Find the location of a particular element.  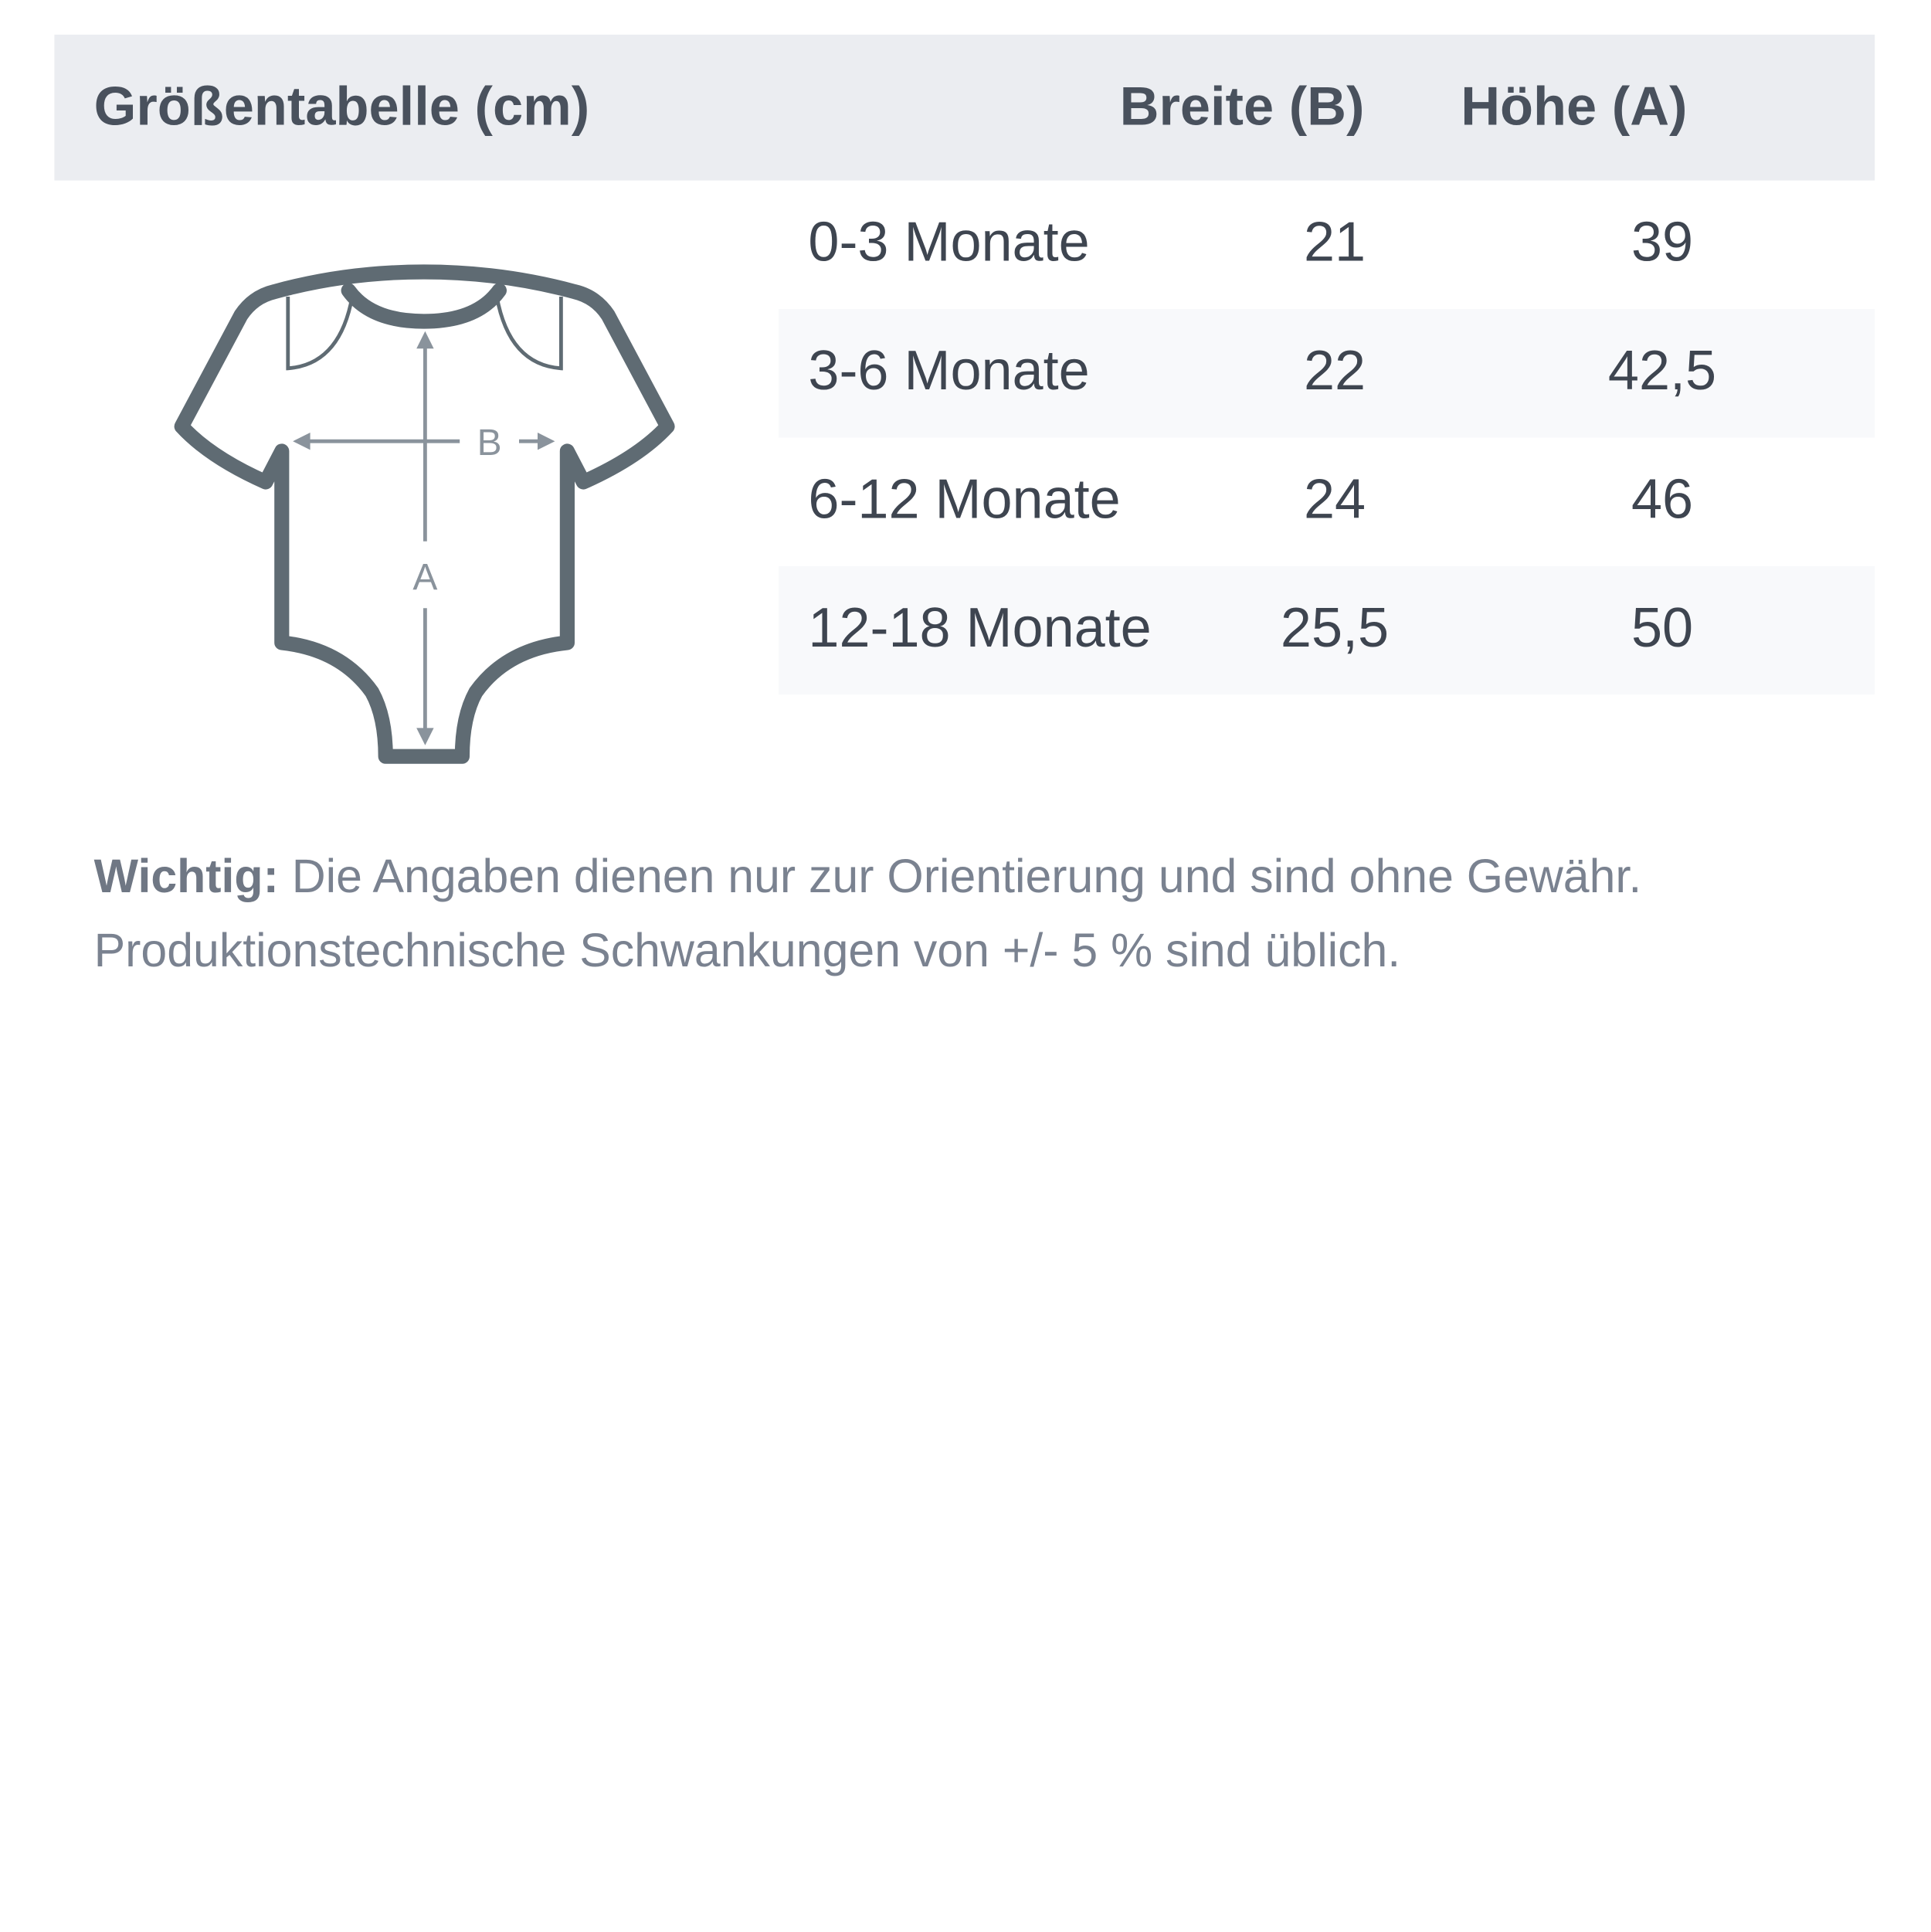

size-label: 12-18 Monate is located at coordinates (980, 628).